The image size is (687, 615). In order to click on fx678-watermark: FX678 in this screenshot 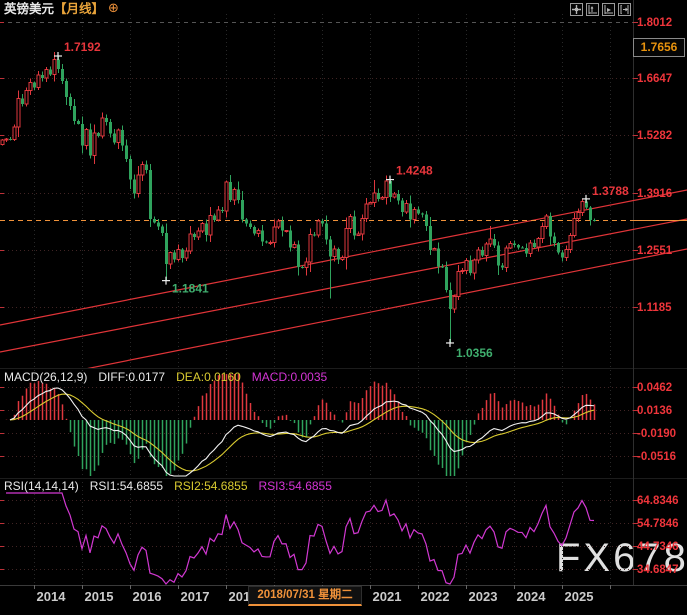, I will do `click(621, 558)`.